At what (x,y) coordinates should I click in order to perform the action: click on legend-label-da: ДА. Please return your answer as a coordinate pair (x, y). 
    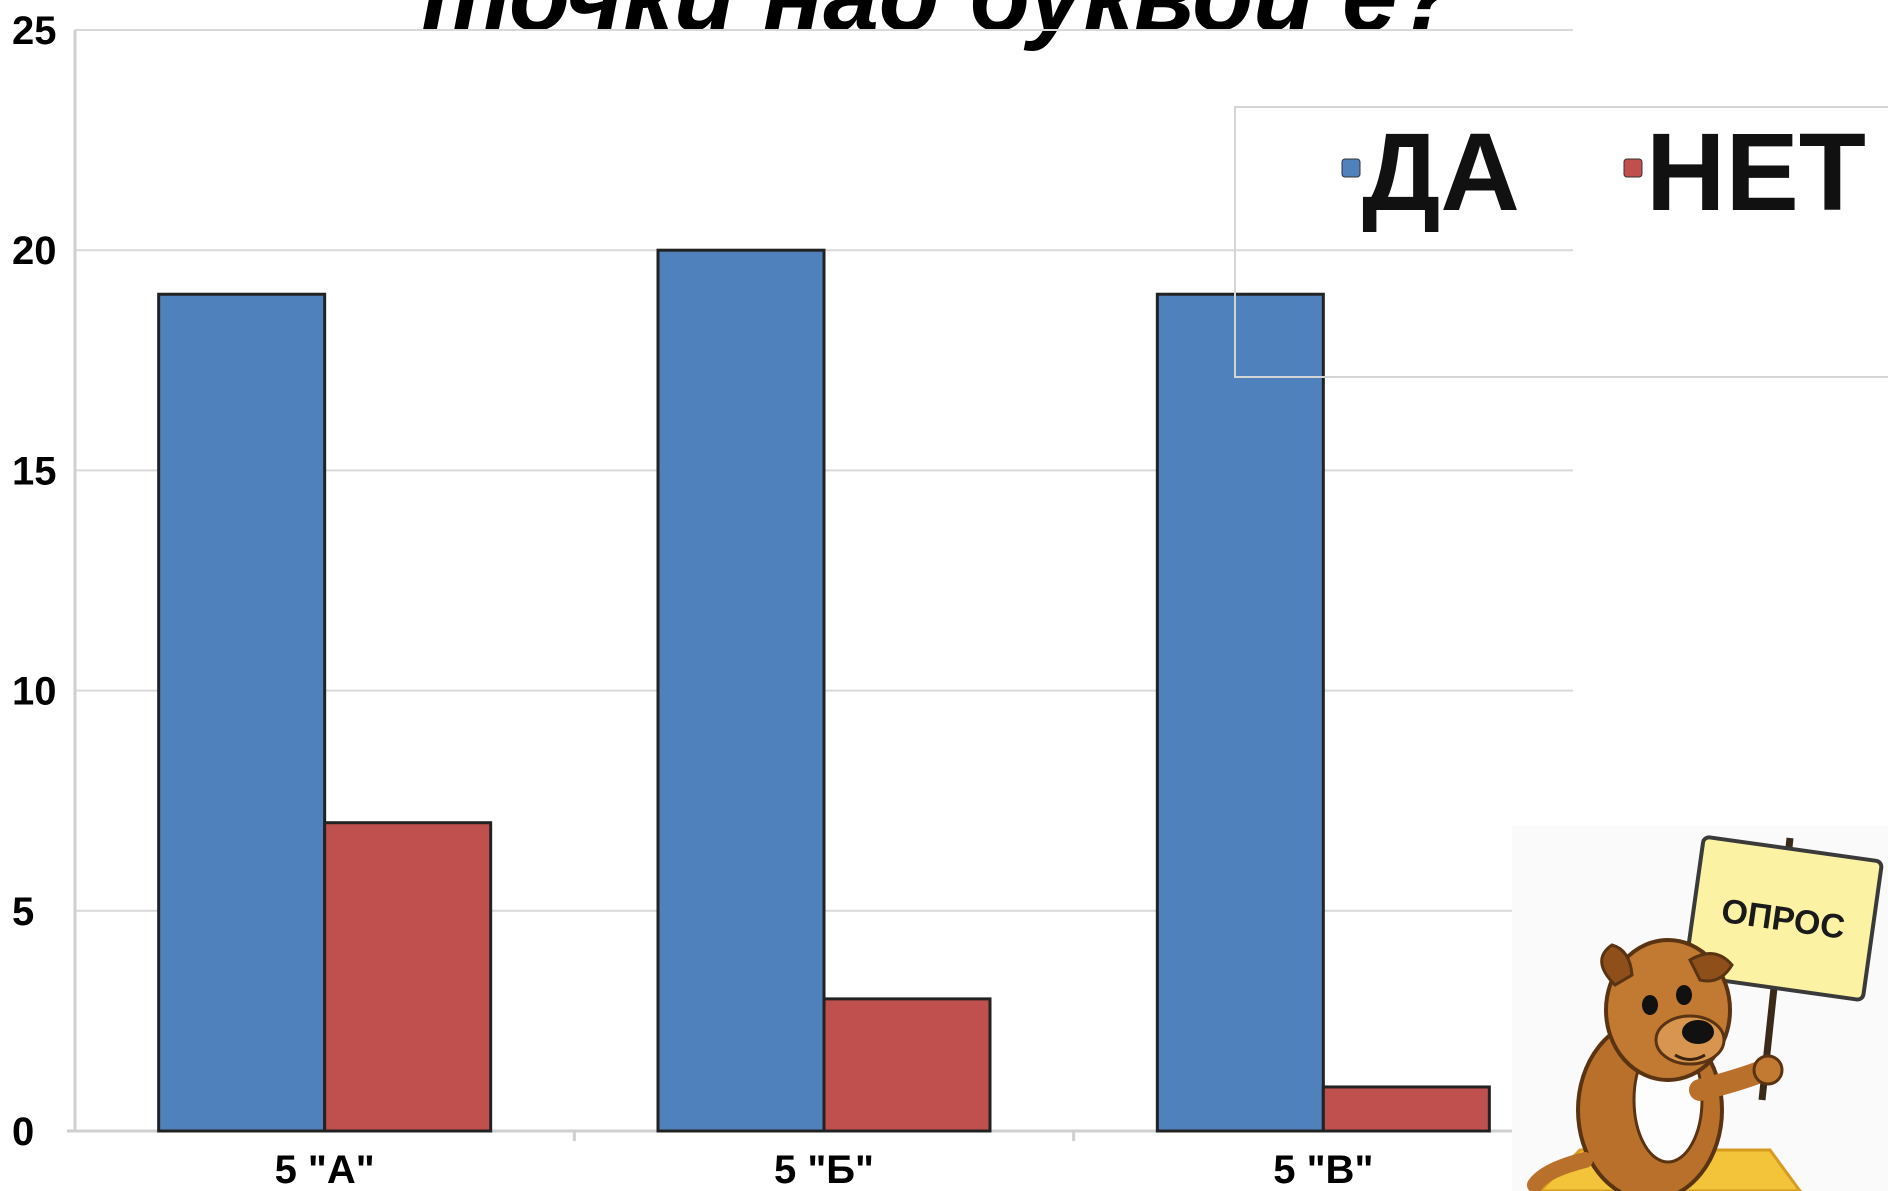
    Looking at the image, I should click on (1441, 172).